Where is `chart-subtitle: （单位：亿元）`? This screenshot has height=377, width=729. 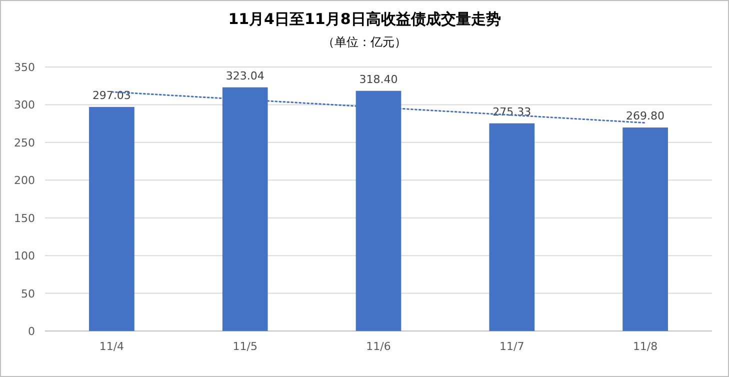 chart-subtitle: （单位：亿元） is located at coordinates (364, 42).